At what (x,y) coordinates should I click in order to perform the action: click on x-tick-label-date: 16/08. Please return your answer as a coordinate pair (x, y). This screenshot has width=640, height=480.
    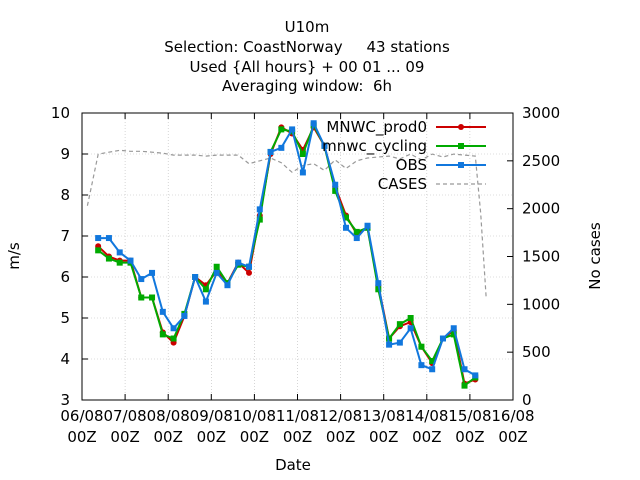
    Looking at the image, I should click on (512, 416).